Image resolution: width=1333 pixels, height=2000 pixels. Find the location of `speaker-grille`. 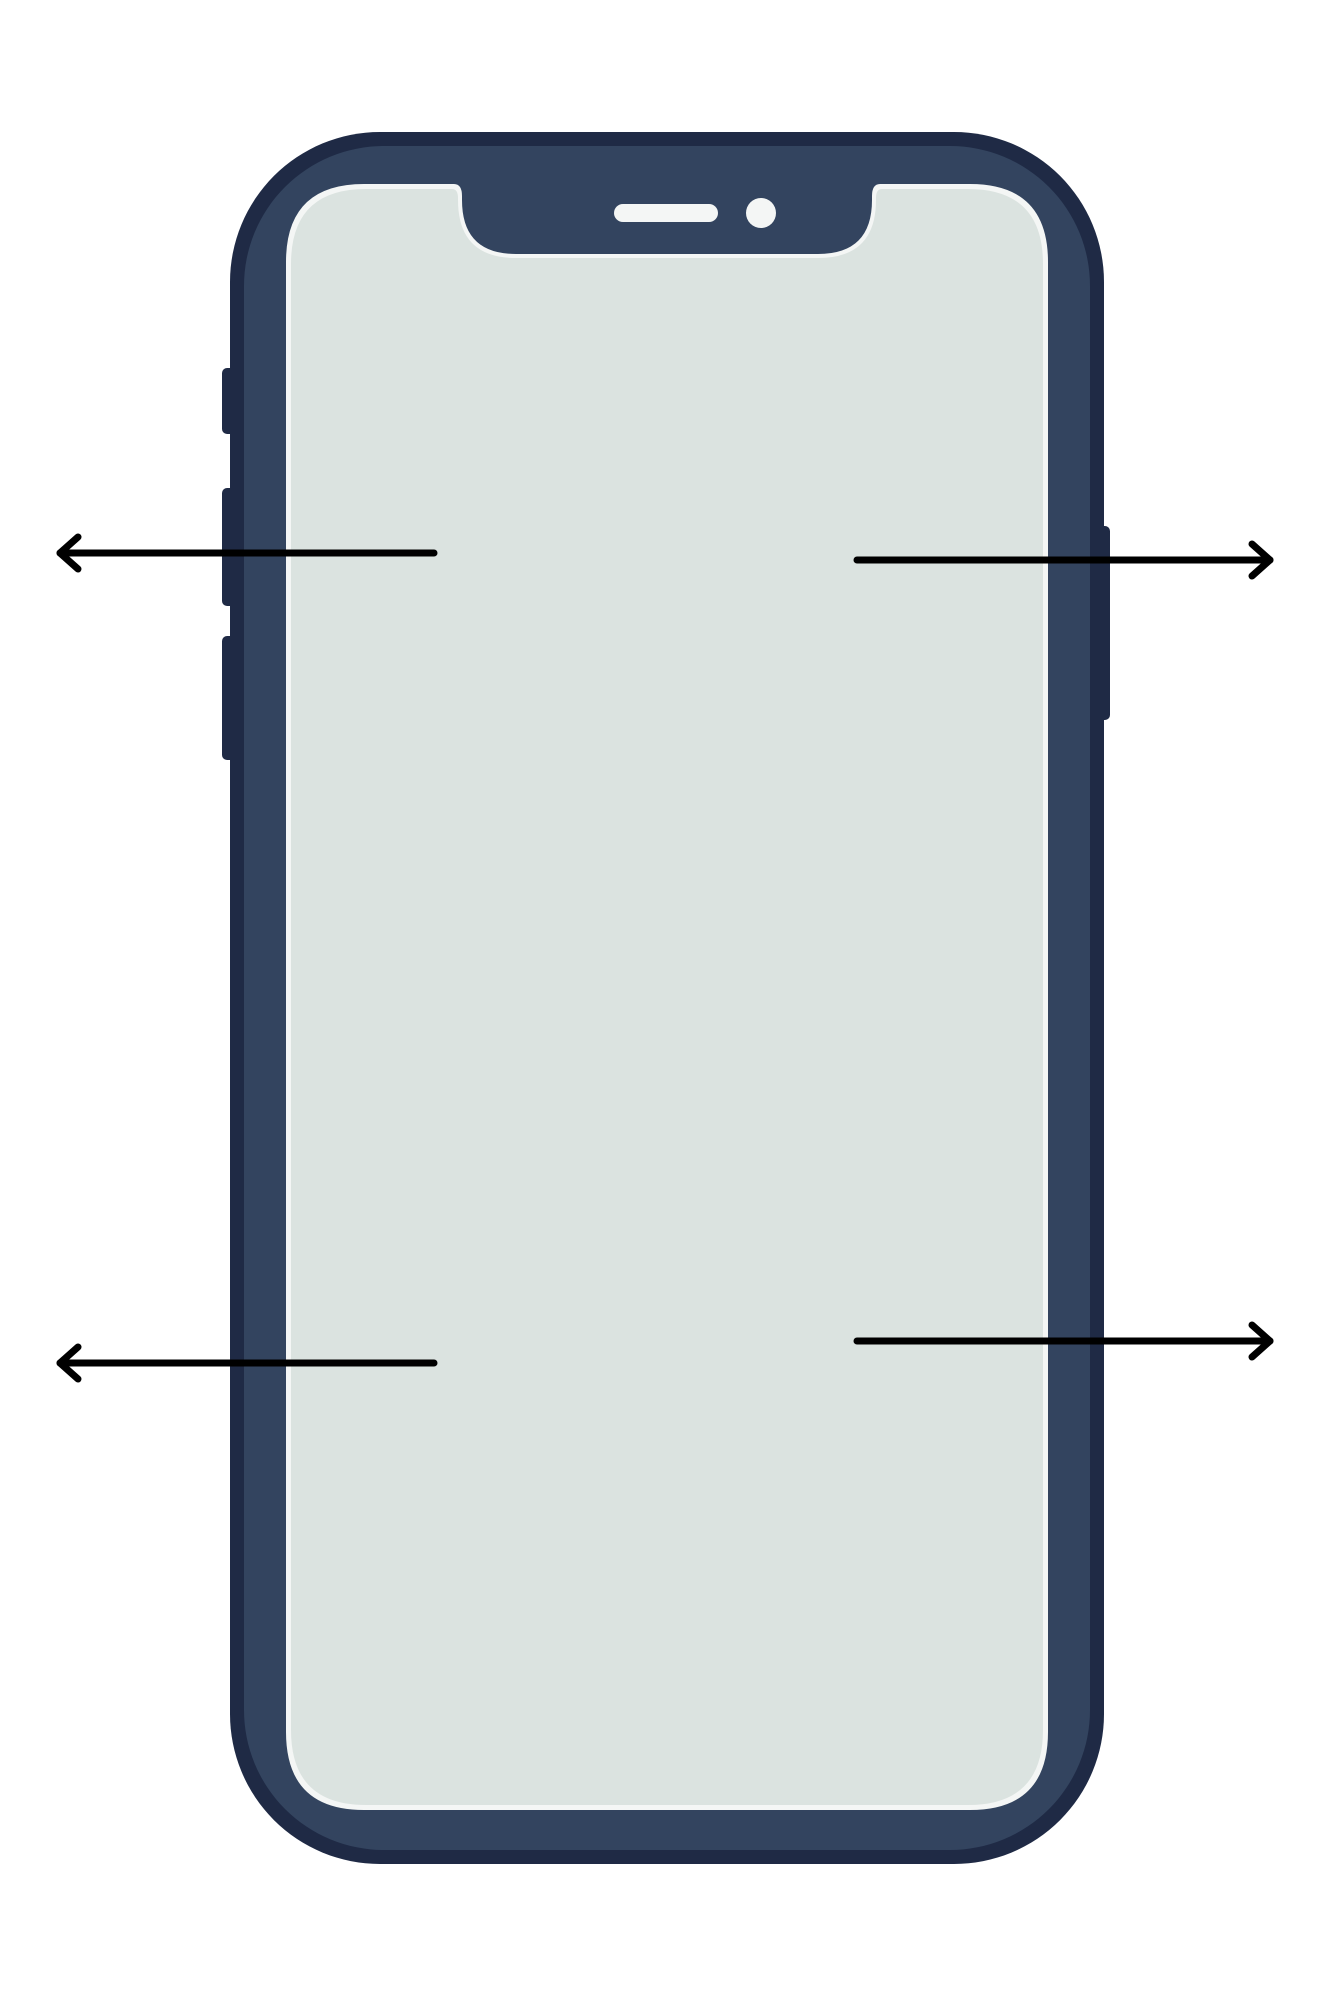

speaker-grille is located at coordinates (666, 213).